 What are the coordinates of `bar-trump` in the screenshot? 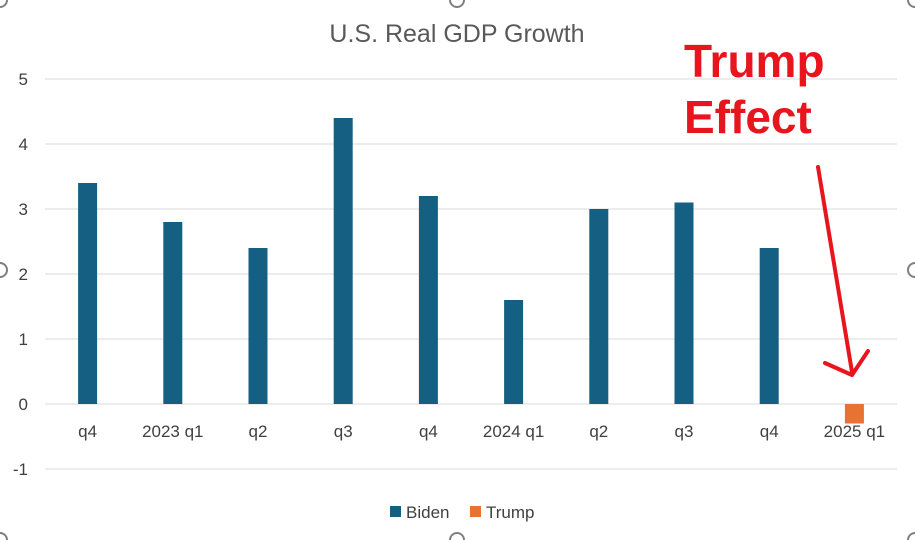 It's located at (854, 414).